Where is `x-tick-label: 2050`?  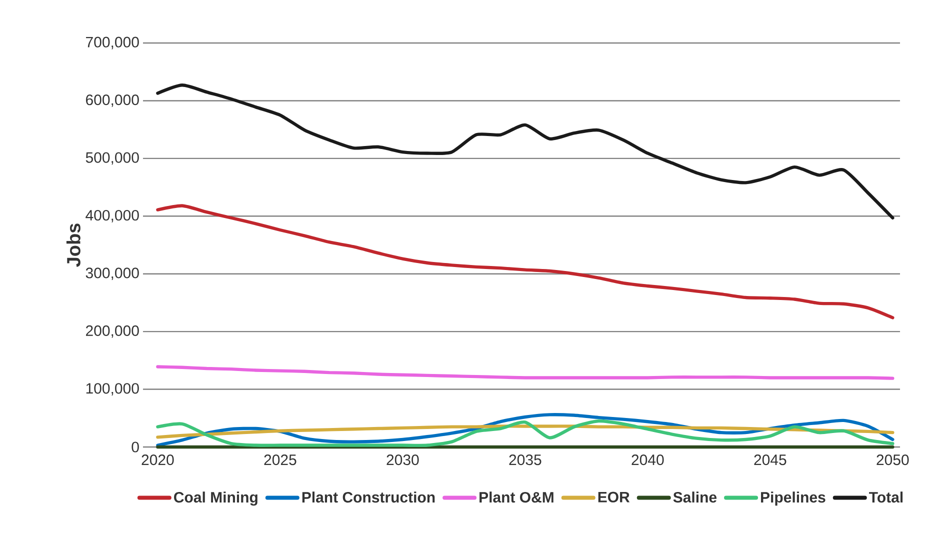 x-tick-label: 2050 is located at coordinates (892, 460).